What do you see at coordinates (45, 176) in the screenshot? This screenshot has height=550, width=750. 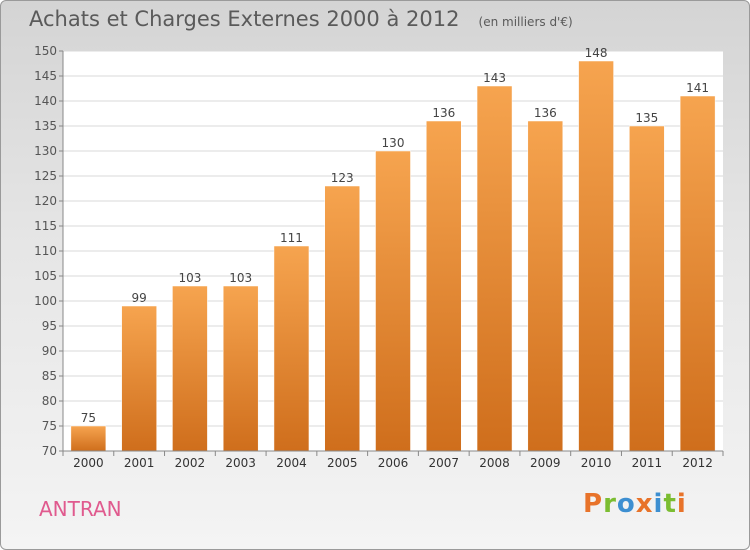 I see `y-tick-label: 125` at bounding box center [45, 176].